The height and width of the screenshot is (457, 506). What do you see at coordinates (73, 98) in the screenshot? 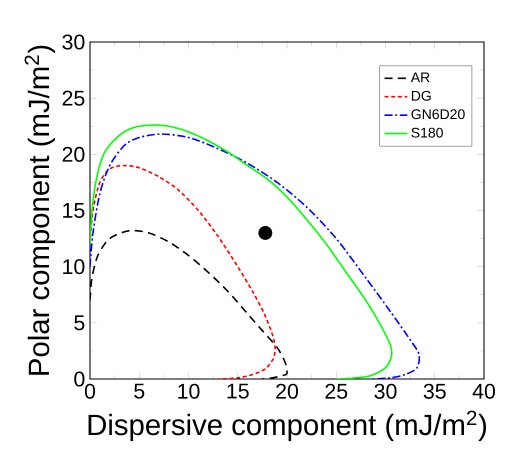
I see `y-tick-label: 25` at bounding box center [73, 98].